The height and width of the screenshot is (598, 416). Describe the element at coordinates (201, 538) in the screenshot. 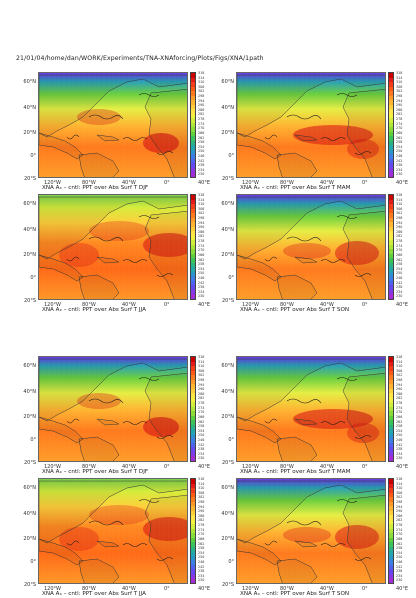

I see `colorbar-tick-label: 266` at that location.